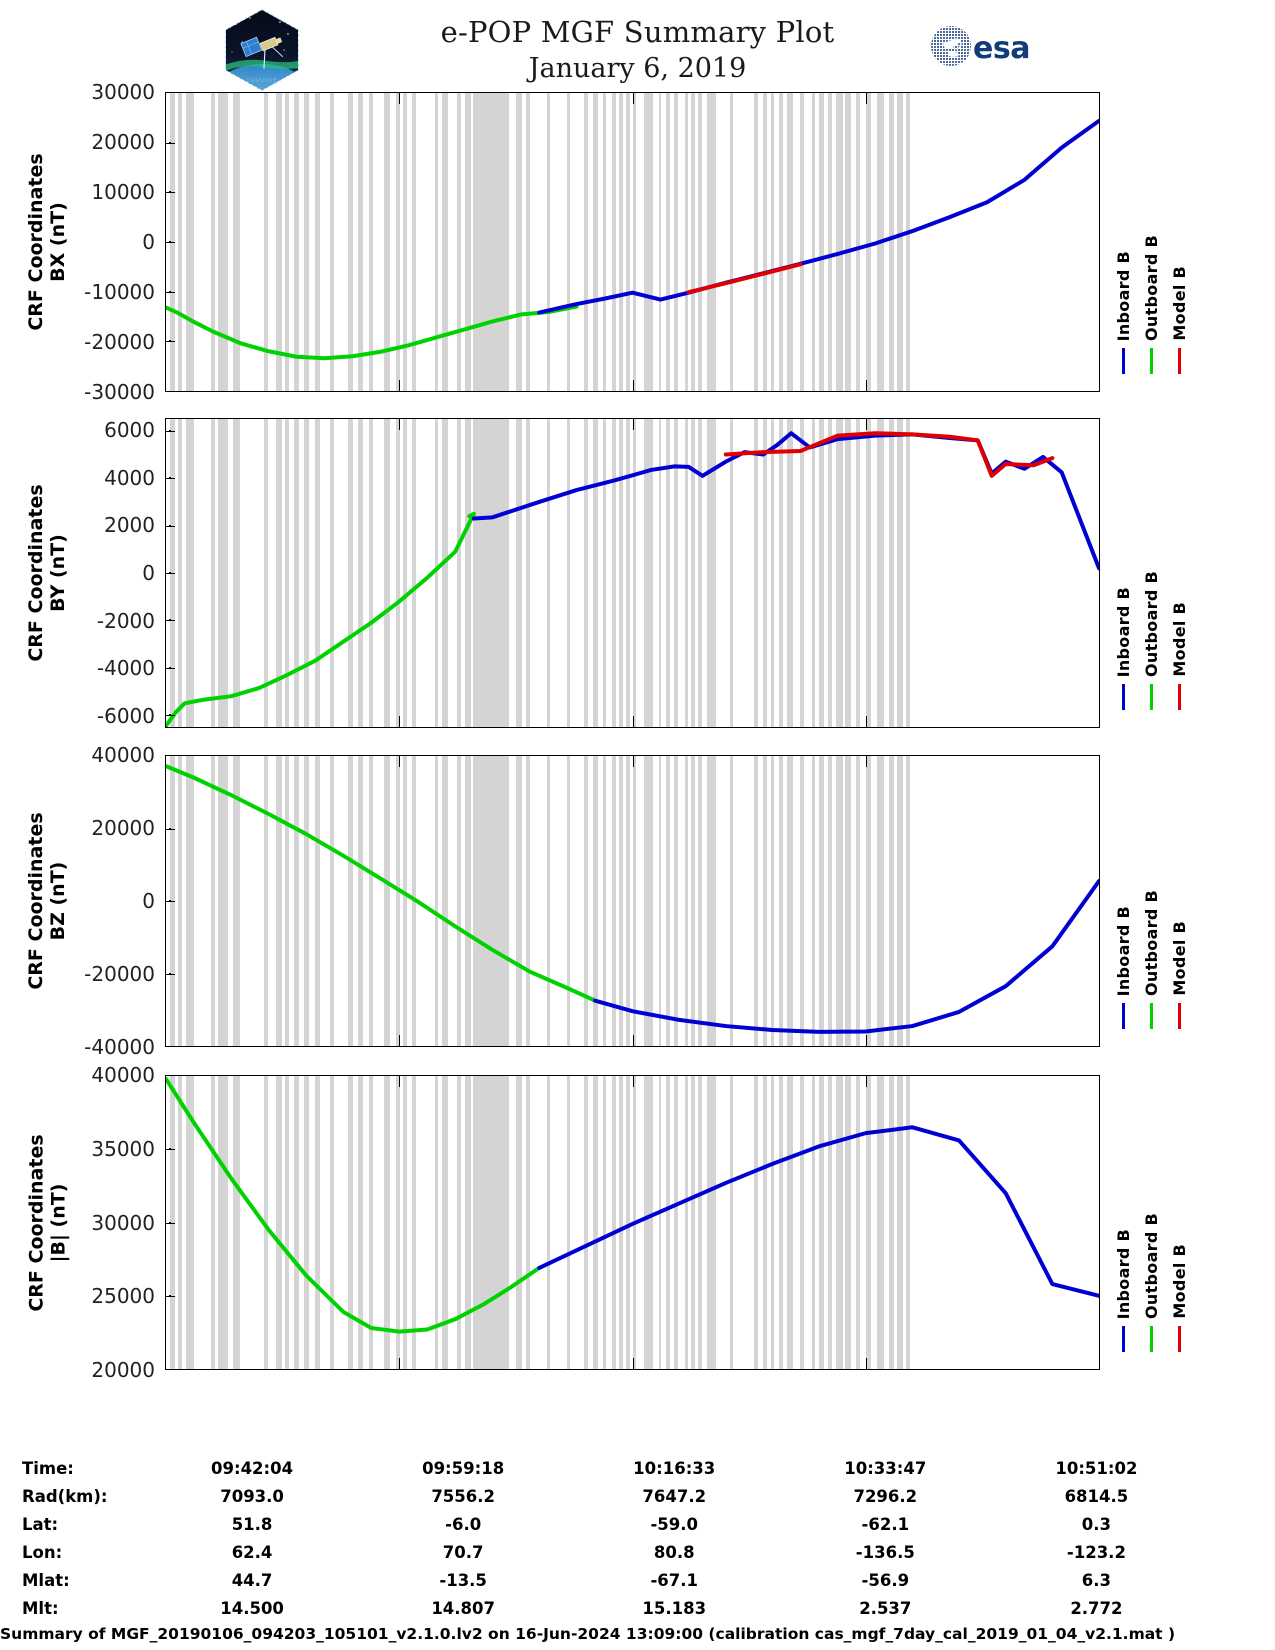 The image size is (1275, 1650). What do you see at coordinates (463, 1580) in the screenshot?
I see `row-value: -13.5` at bounding box center [463, 1580].